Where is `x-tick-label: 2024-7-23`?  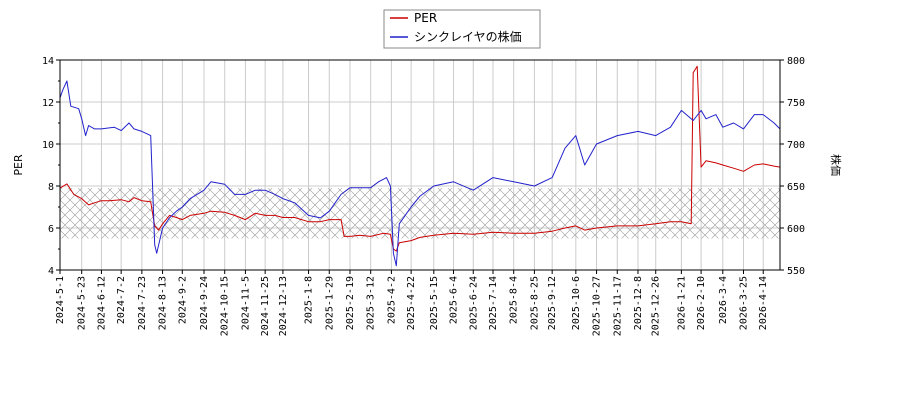 x-tick-label: 2024-7-23 is located at coordinates (142, 303).